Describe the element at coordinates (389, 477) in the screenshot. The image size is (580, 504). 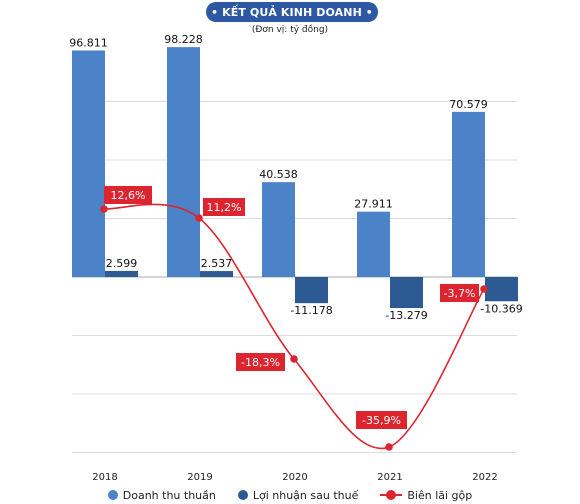
I see `x-tick-label: 2021` at that location.